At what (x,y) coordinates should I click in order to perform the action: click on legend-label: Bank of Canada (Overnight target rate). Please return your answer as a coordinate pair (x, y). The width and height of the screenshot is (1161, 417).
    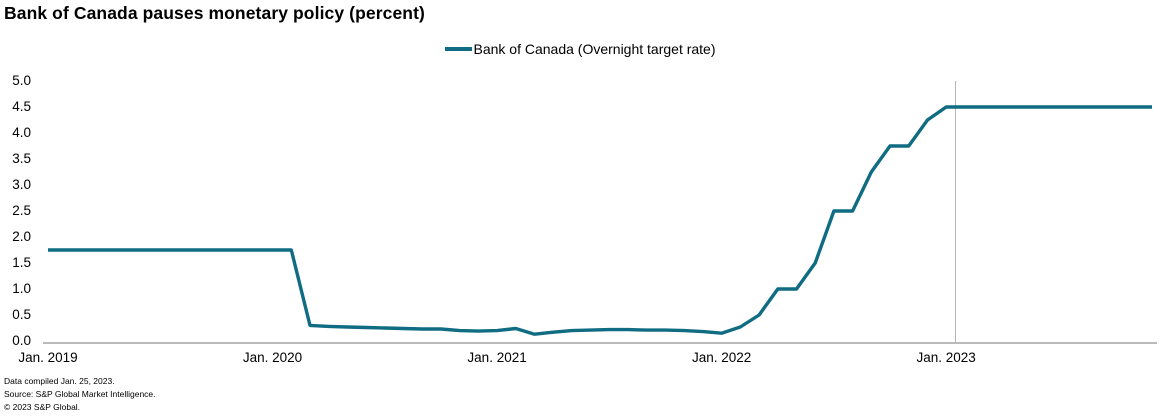
    Looking at the image, I should click on (594, 49).